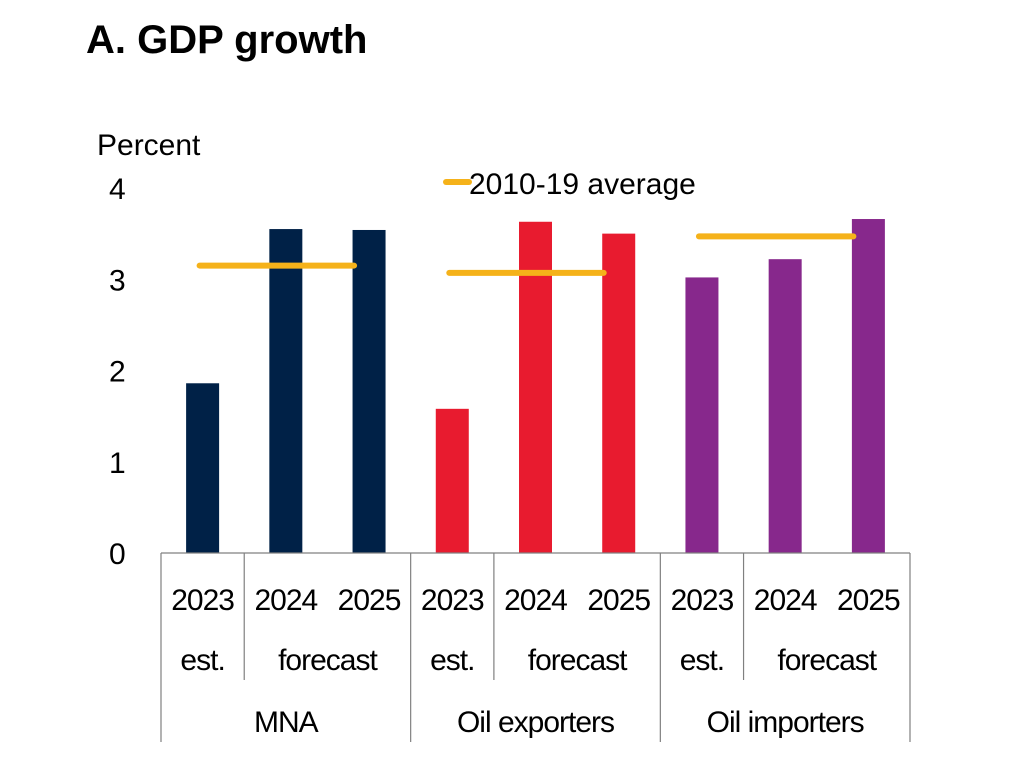  Describe the element at coordinates (117, 280) in the screenshot. I see `y-tick-label: 3` at that location.